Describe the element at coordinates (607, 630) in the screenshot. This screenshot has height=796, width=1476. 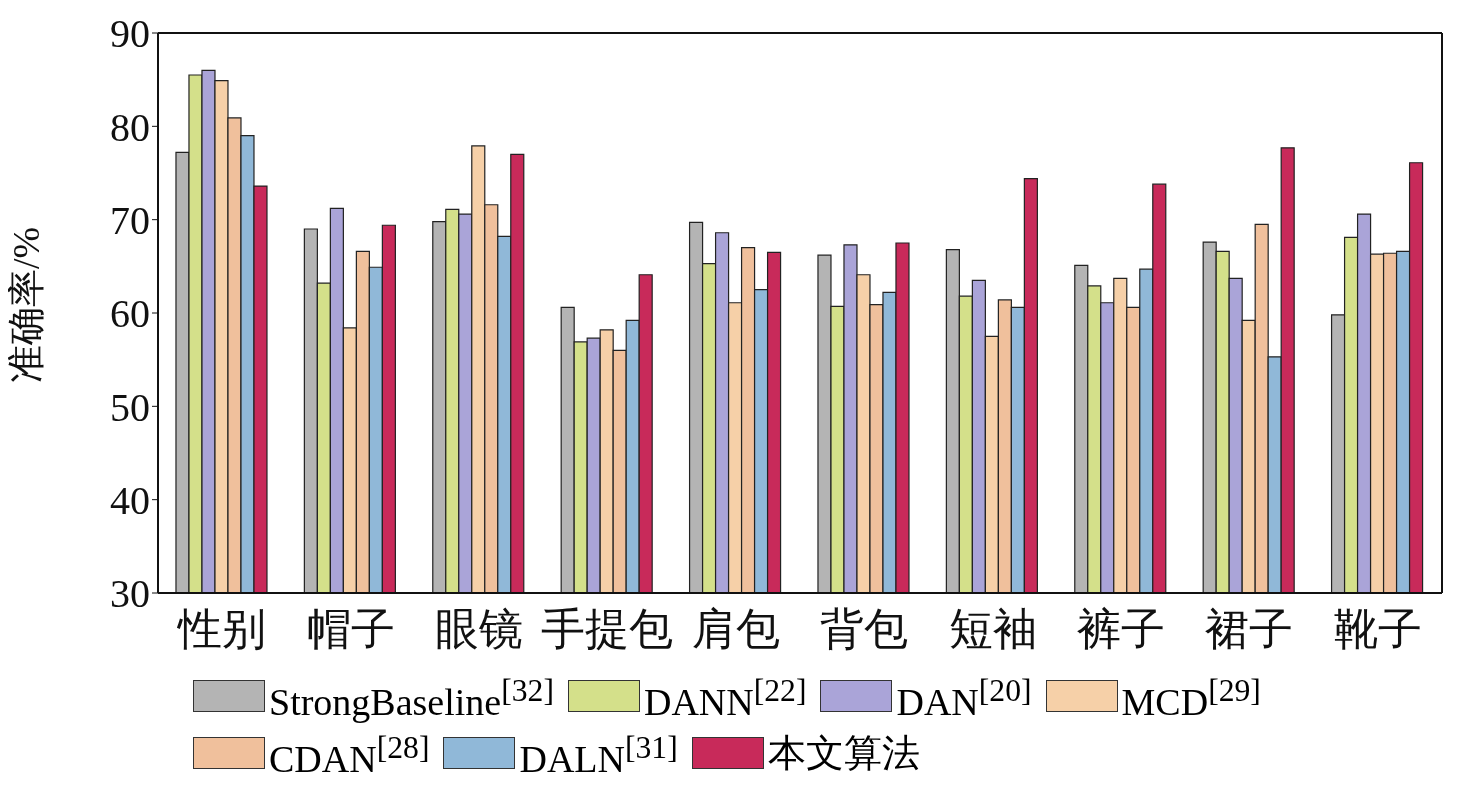
I see `x-tick-label: 手提包` at that location.